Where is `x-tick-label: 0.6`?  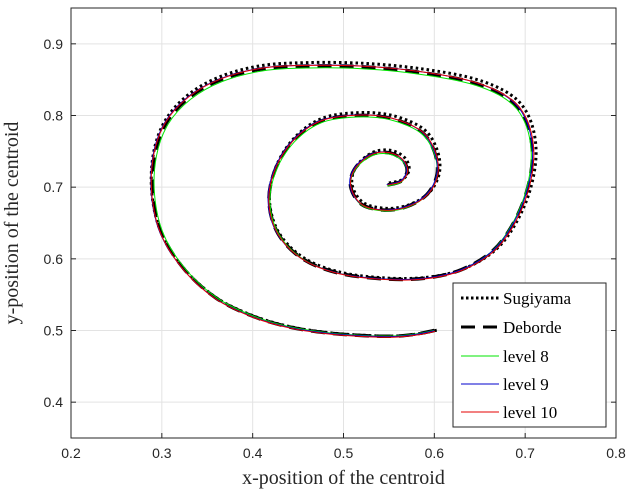 x-tick-label: 0.6 is located at coordinates (435, 453).